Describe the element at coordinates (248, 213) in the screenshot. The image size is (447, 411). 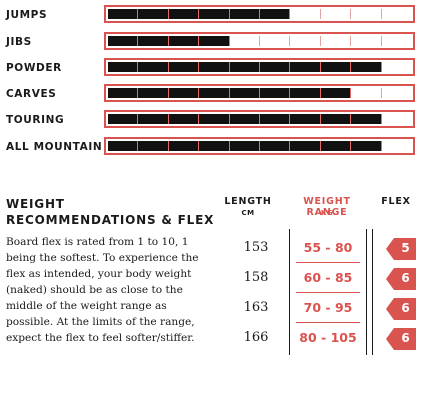
I see `length-unit: CM` at that location.